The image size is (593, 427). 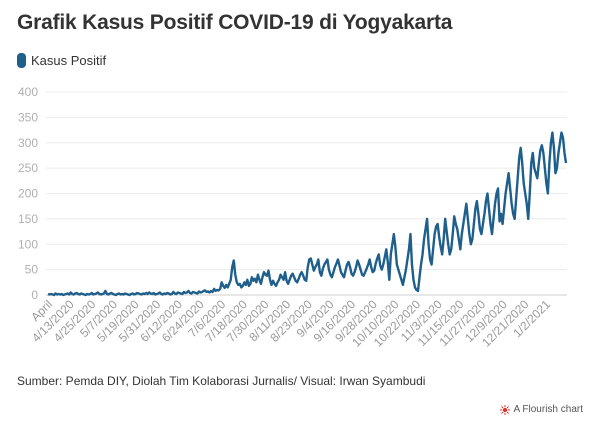 What do you see at coordinates (504, 409) in the screenshot?
I see `flourish-logo-icon` at bounding box center [504, 409].